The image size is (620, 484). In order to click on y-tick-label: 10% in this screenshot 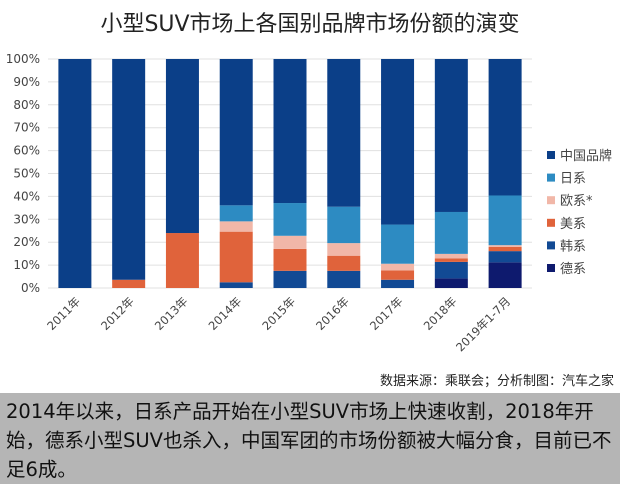, I will do `click(26, 265)`.